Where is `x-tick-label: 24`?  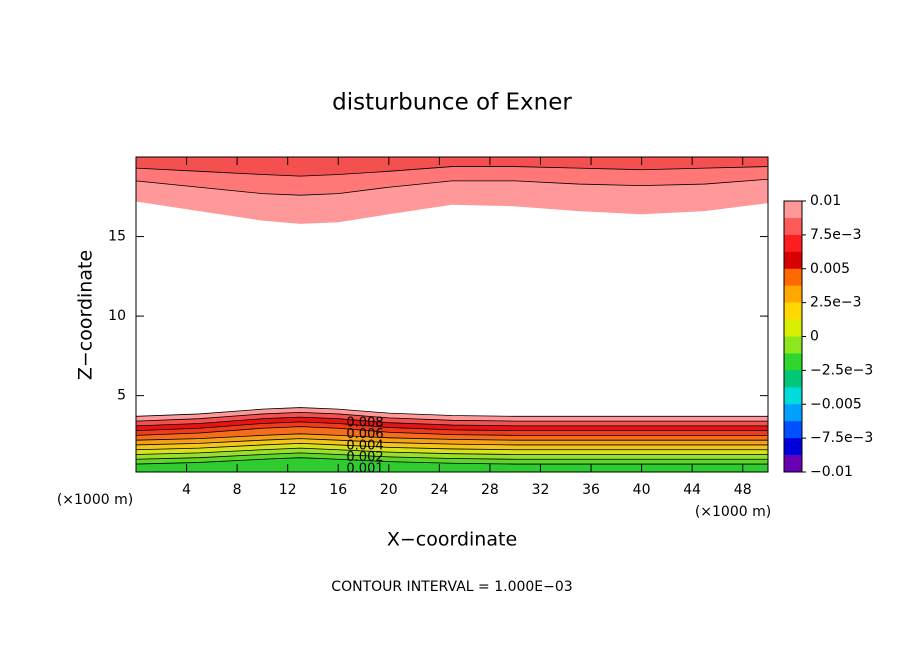
x-tick-label: 24 is located at coordinates (439, 490).